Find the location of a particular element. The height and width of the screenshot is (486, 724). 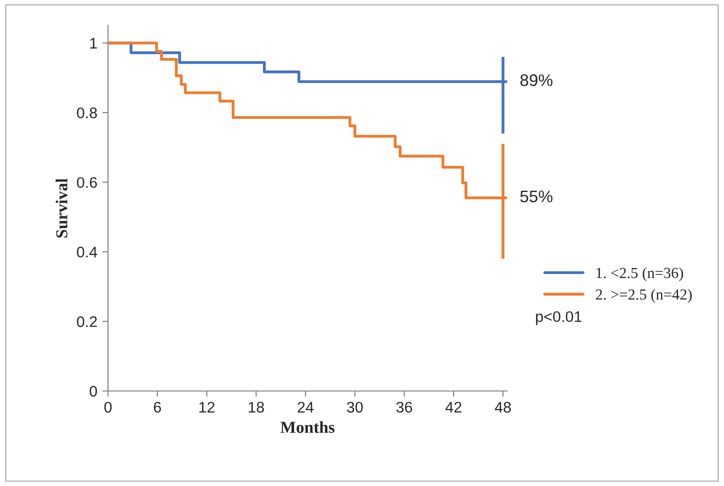

legend-label: 2. >=2.5 (n=42) is located at coordinates (644, 295).